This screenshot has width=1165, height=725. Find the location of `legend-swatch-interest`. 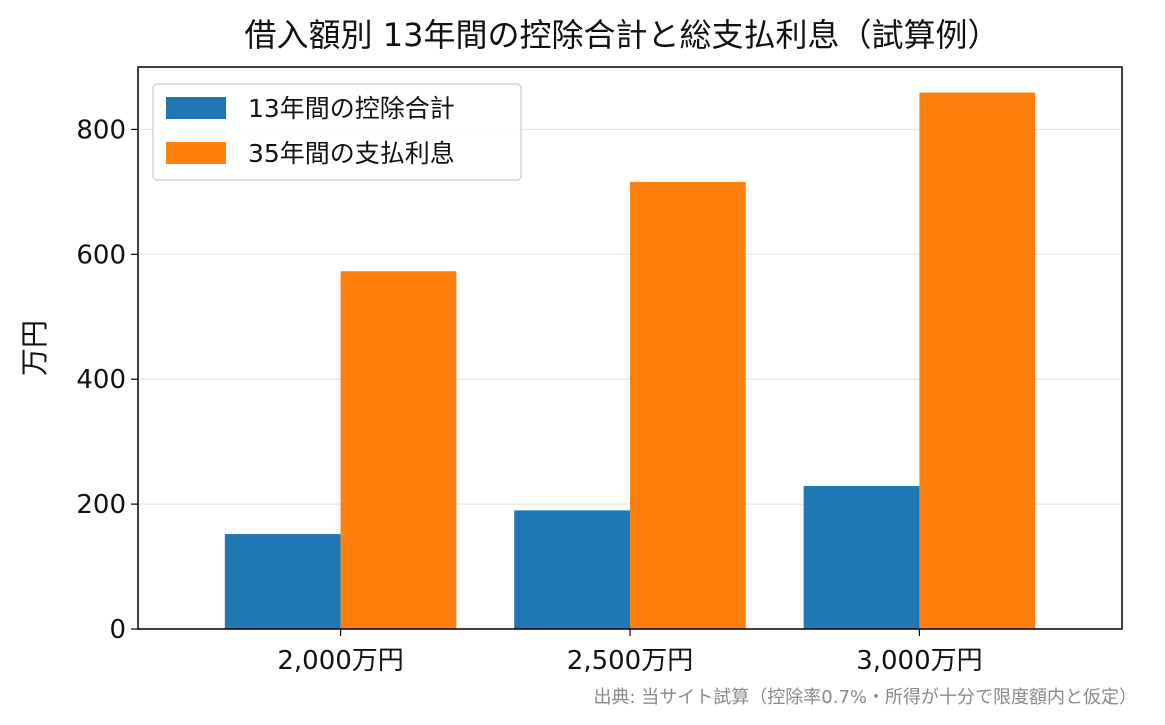

legend-swatch-interest is located at coordinates (196, 153).